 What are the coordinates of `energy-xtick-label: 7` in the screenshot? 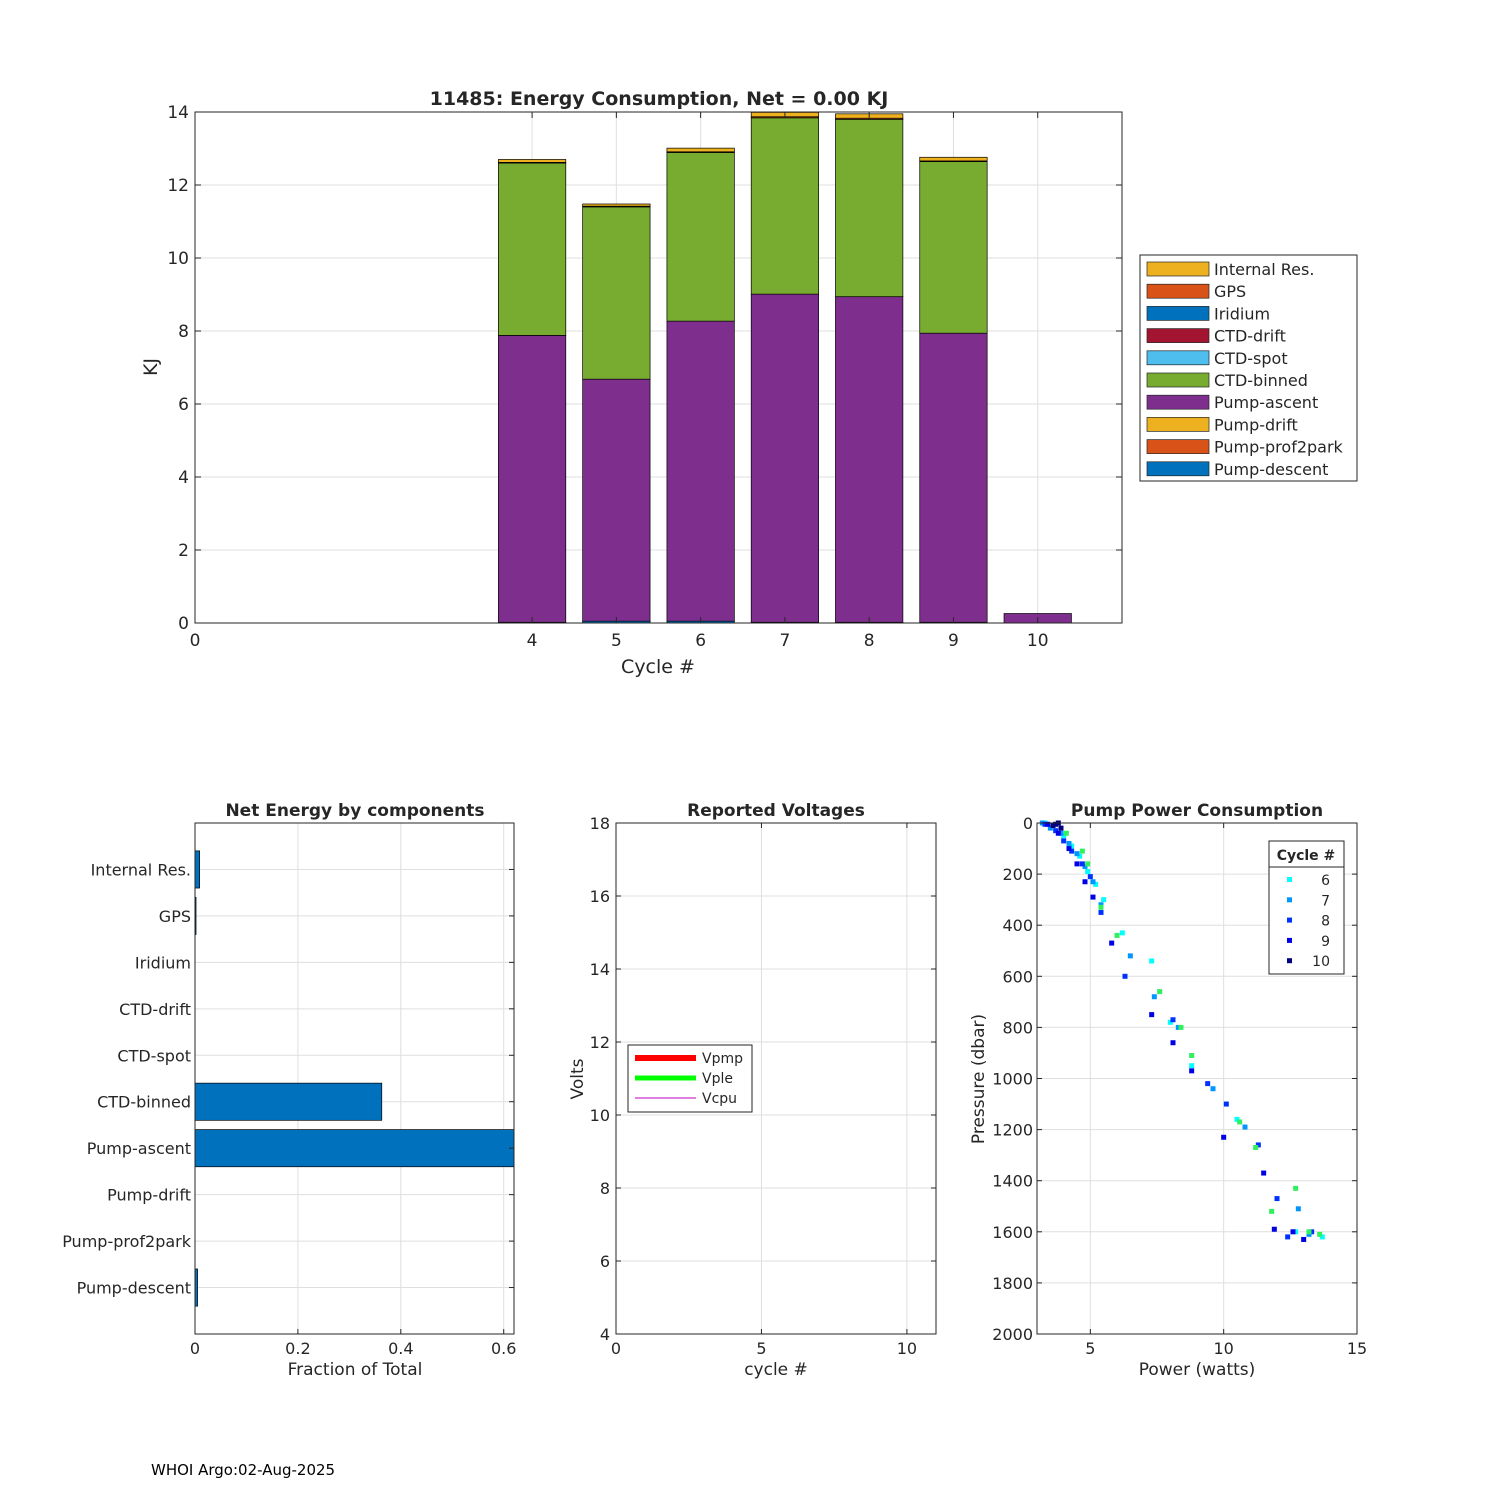 It's located at (784, 641).